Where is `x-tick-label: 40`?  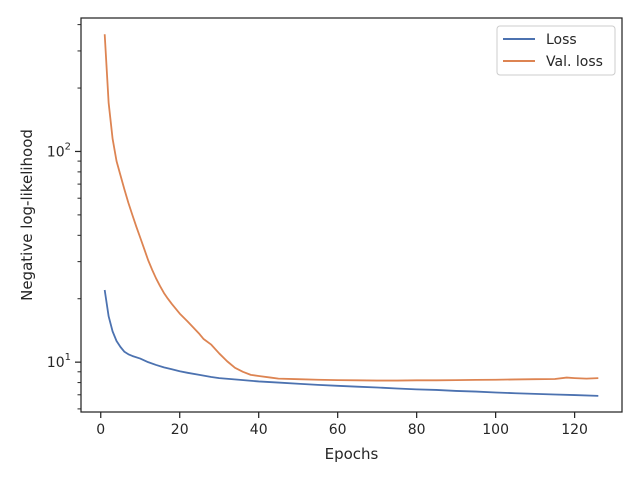 x-tick-label: 40 is located at coordinates (259, 430).